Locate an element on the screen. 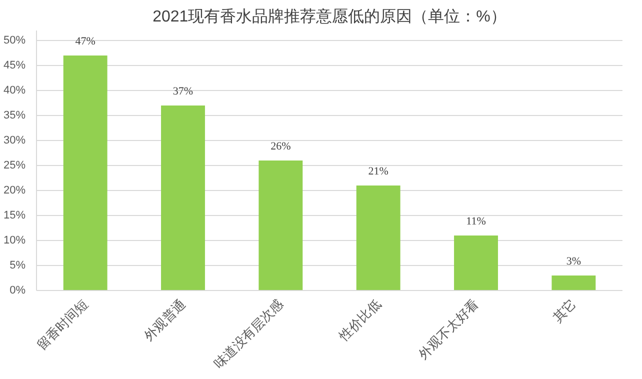 The image size is (642, 379). x-tick-label: 其它 is located at coordinates (564, 311).